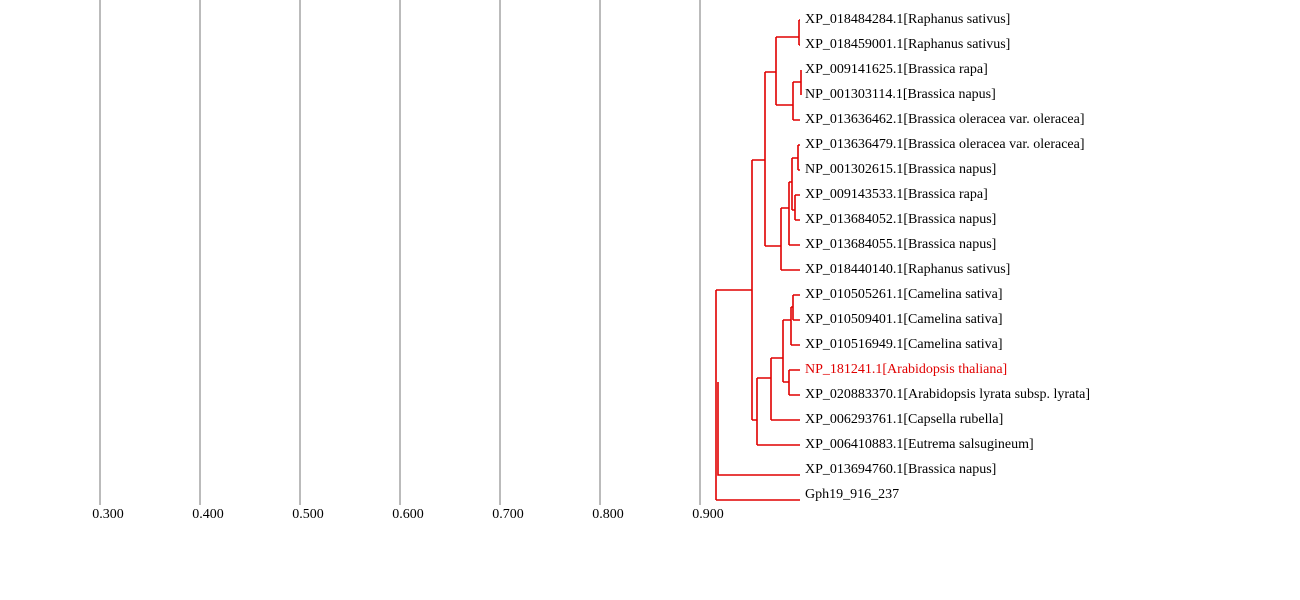 The width and height of the screenshot is (1300, 600). I want to click on scale-label: 0.600, so click(408, 514).